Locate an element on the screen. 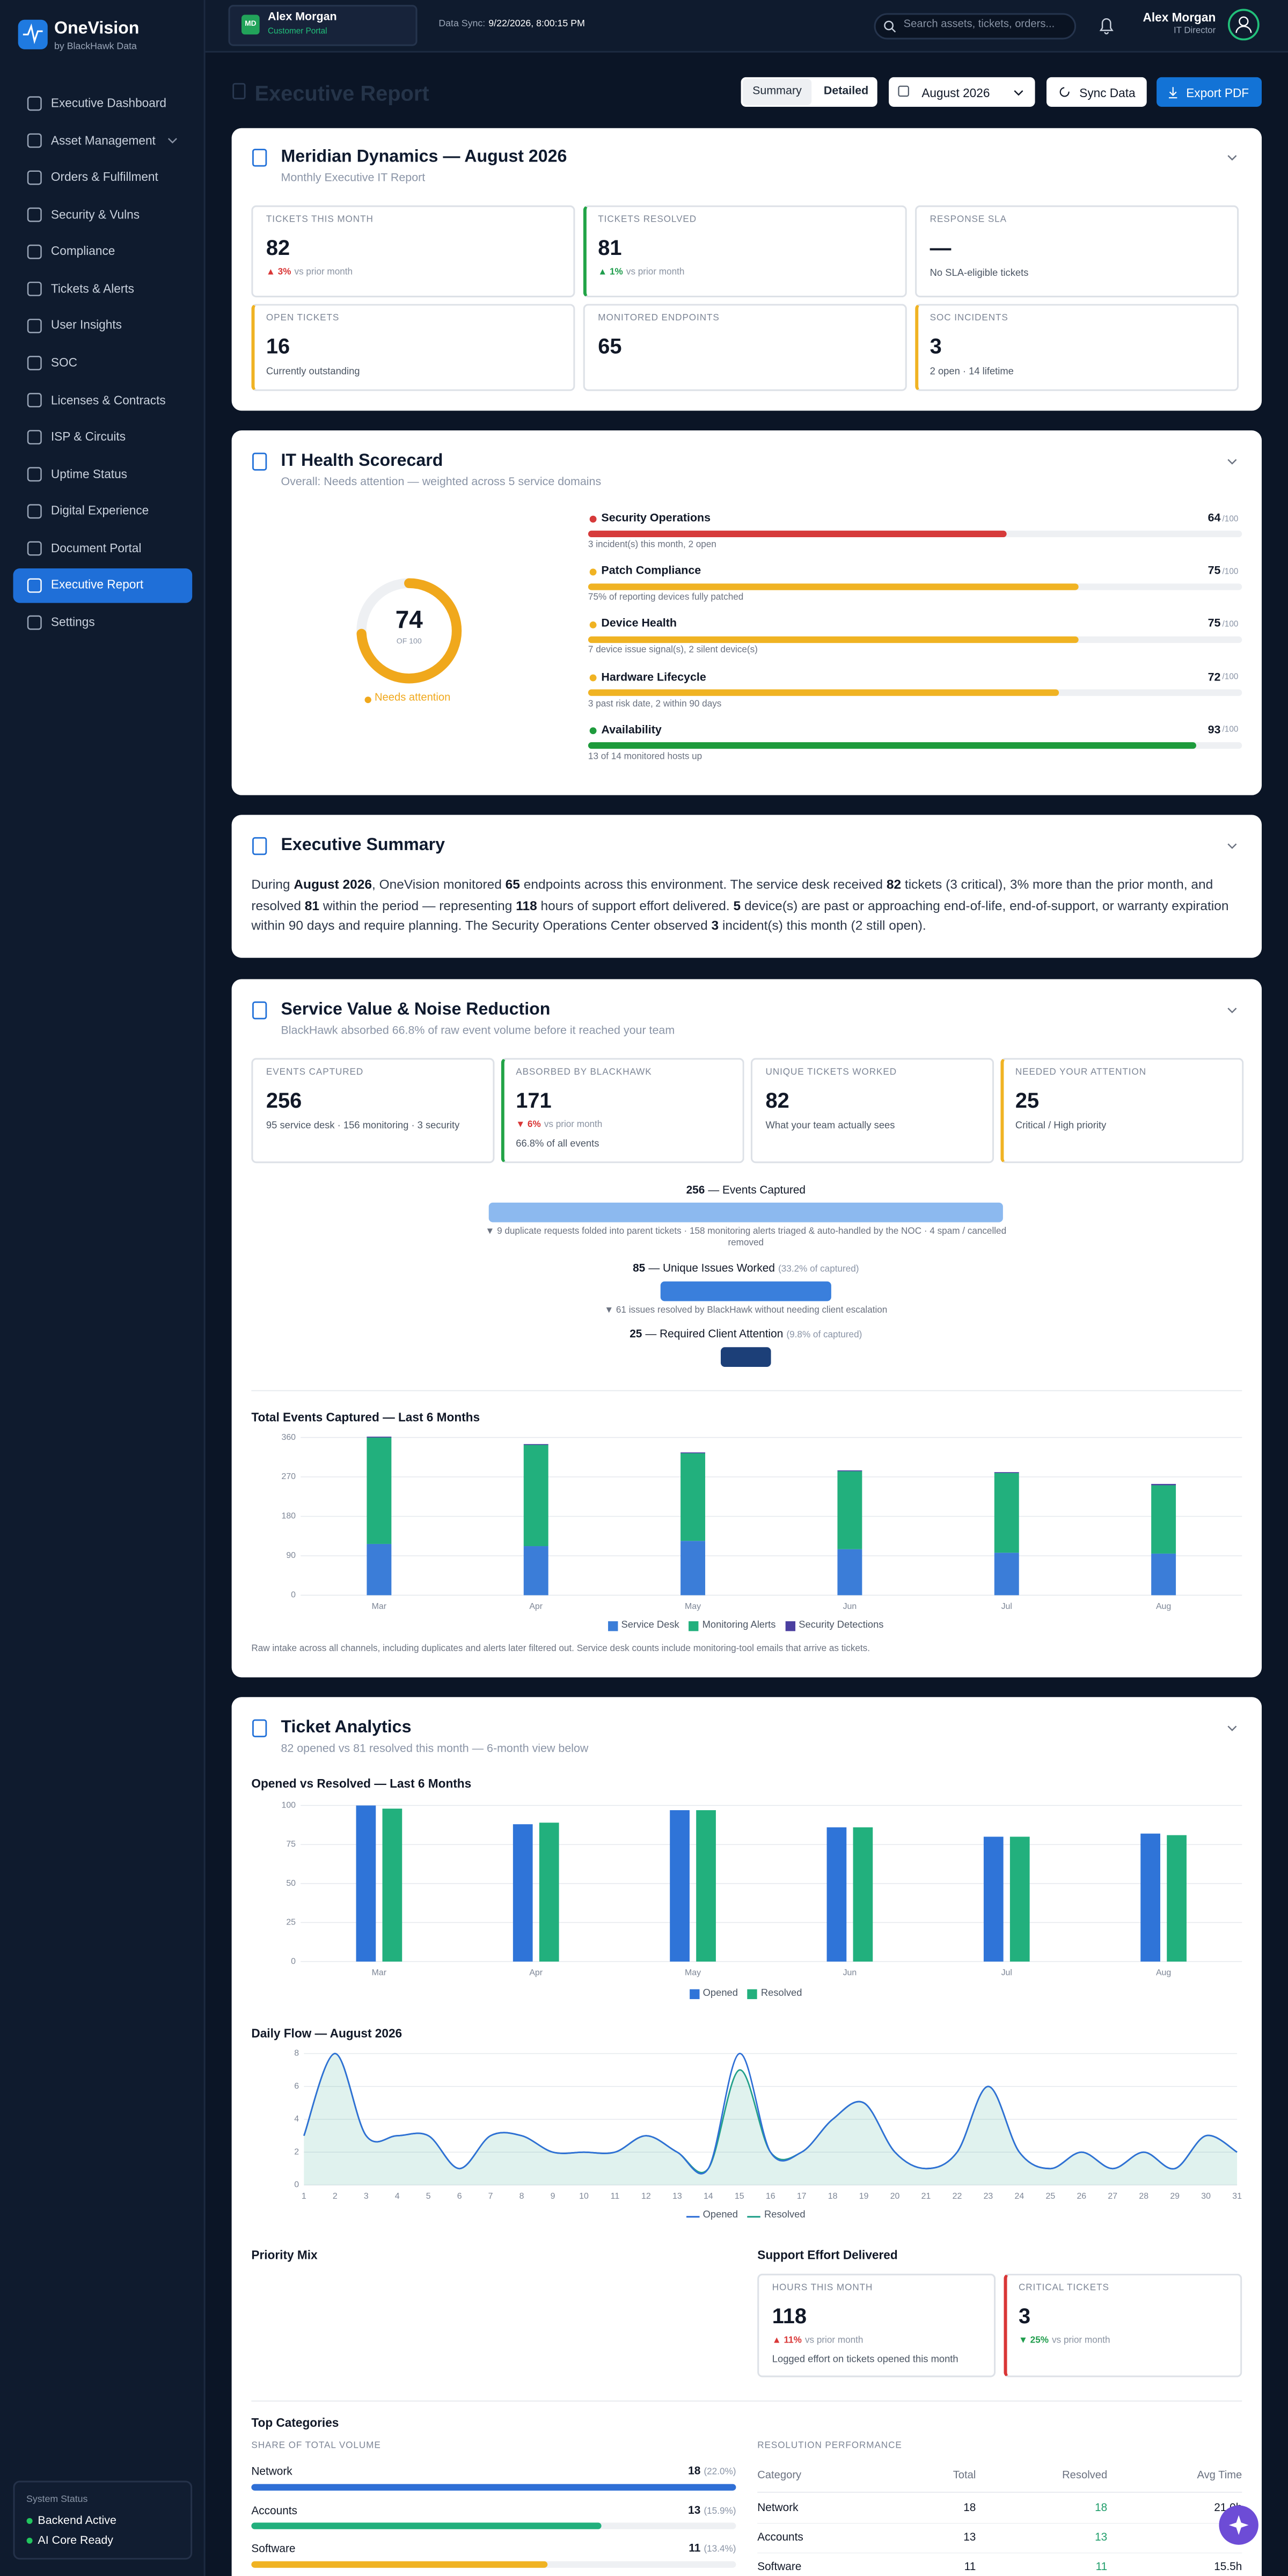 This screenshot has height=2576, width=1288. profile-avatar is located at coordinates (1243, 25).